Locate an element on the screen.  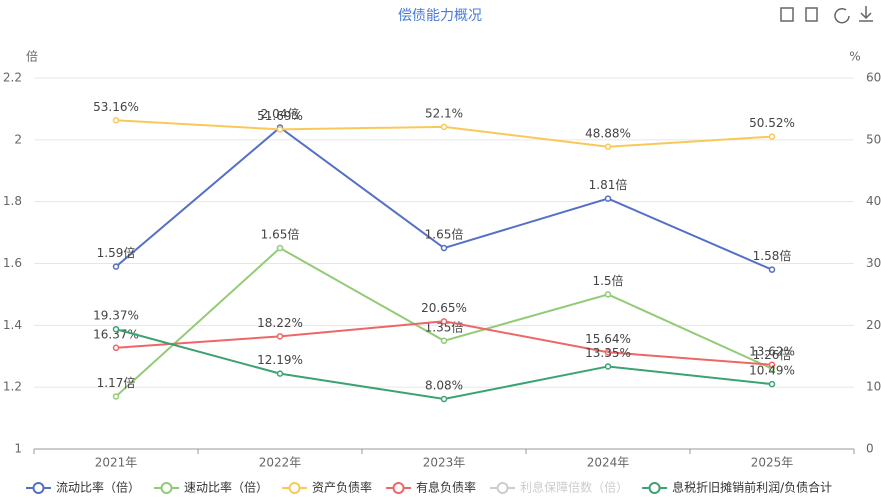
legend-label: 流动比率（倍） is located at coordinates (98, 487).